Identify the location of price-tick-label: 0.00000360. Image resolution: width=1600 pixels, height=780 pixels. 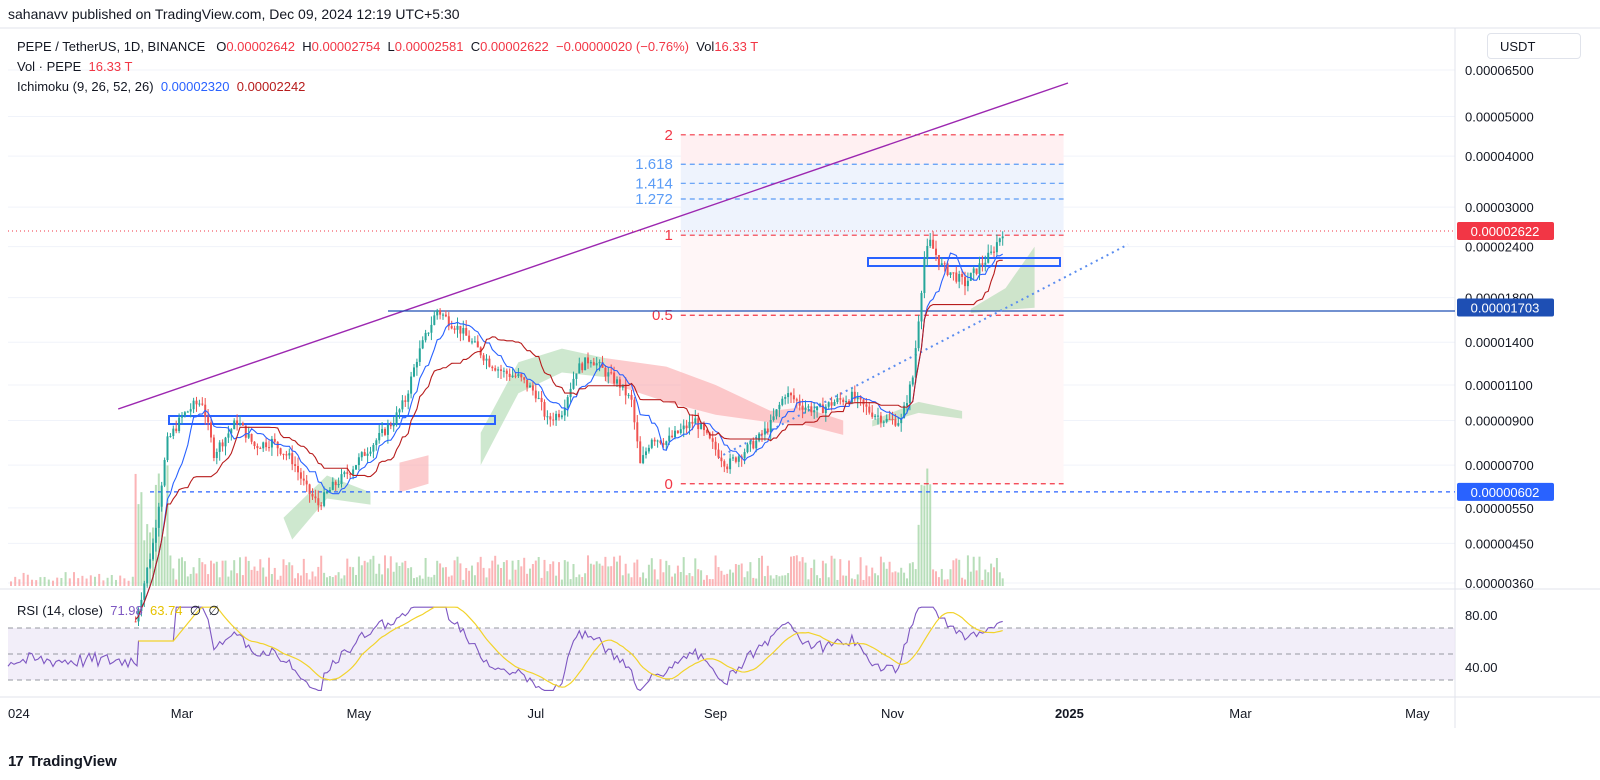
(1499, 583).